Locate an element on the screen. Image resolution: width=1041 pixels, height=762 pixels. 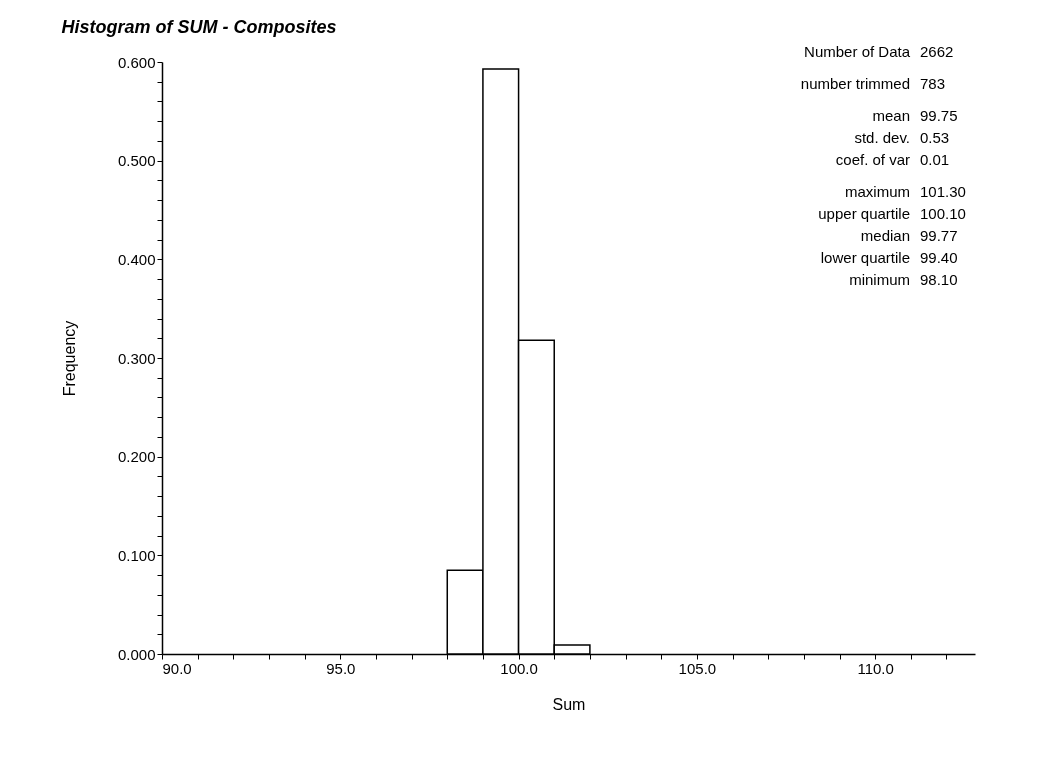
text: coef. of var 0.01 is located at coordinates (892, 159).